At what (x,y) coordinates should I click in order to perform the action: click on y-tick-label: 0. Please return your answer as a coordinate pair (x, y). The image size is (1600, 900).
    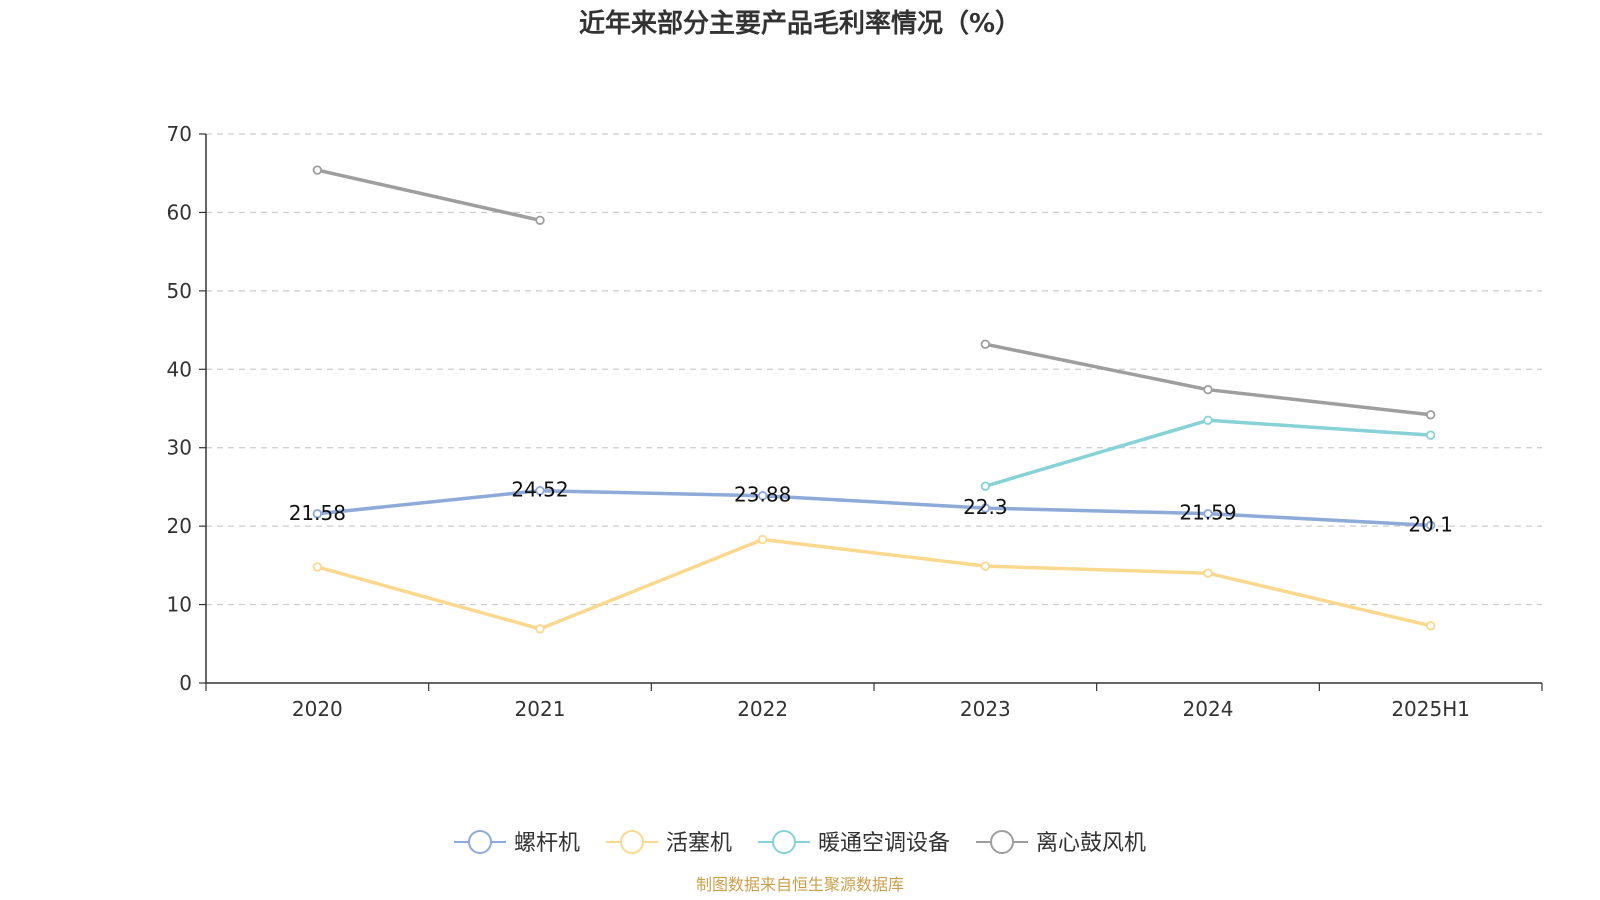
    Looking at the image, I should click on (185, 683).